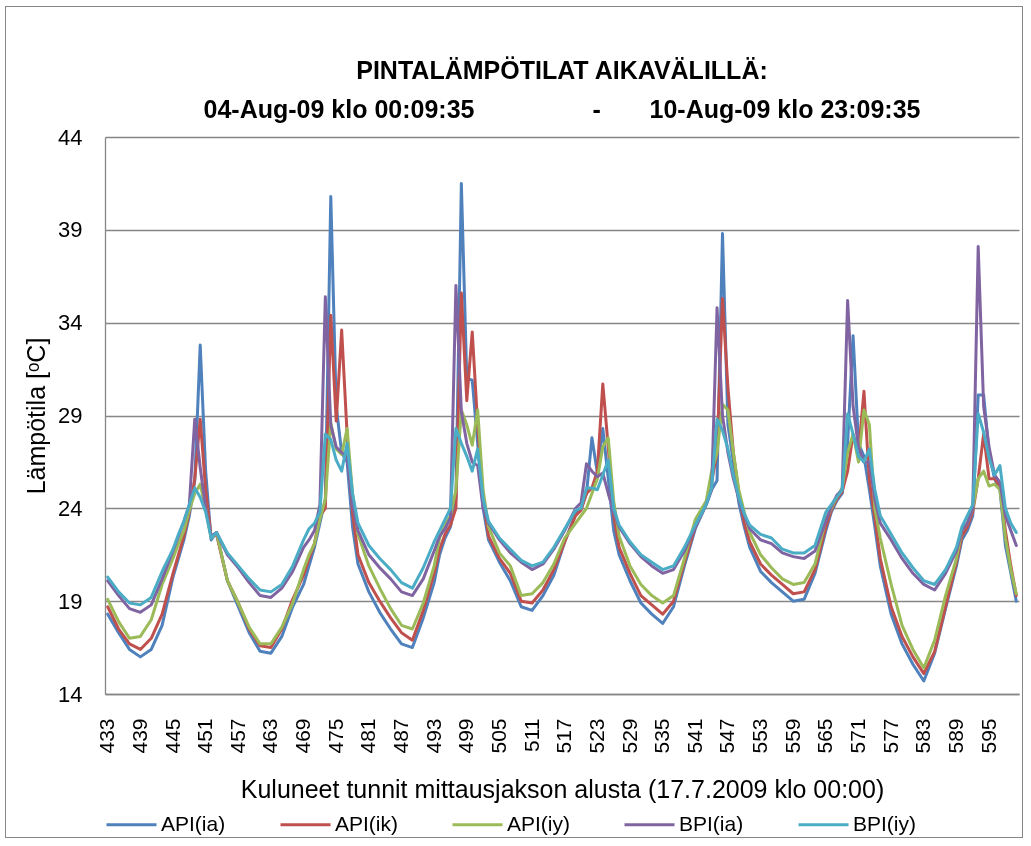  Describe the element at coordinates (193, 823) in the screenshot. I see `legend-label: API(ia)` at that location.